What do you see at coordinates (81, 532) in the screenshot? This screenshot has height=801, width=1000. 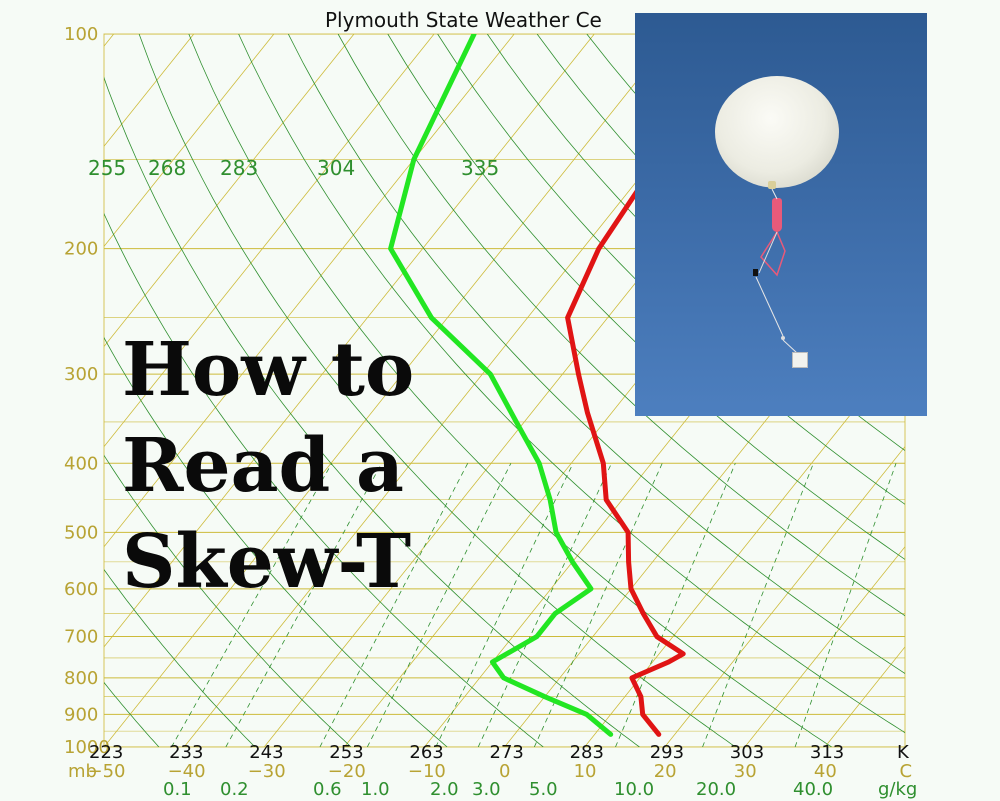 I see `pressure-label: 500` at bounding box center [81, 532].